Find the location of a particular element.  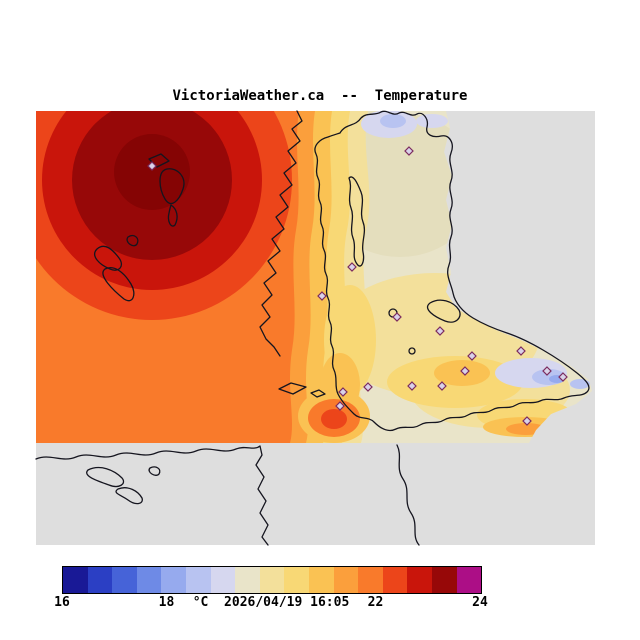

colorbar is located at coordinates (272, 580).